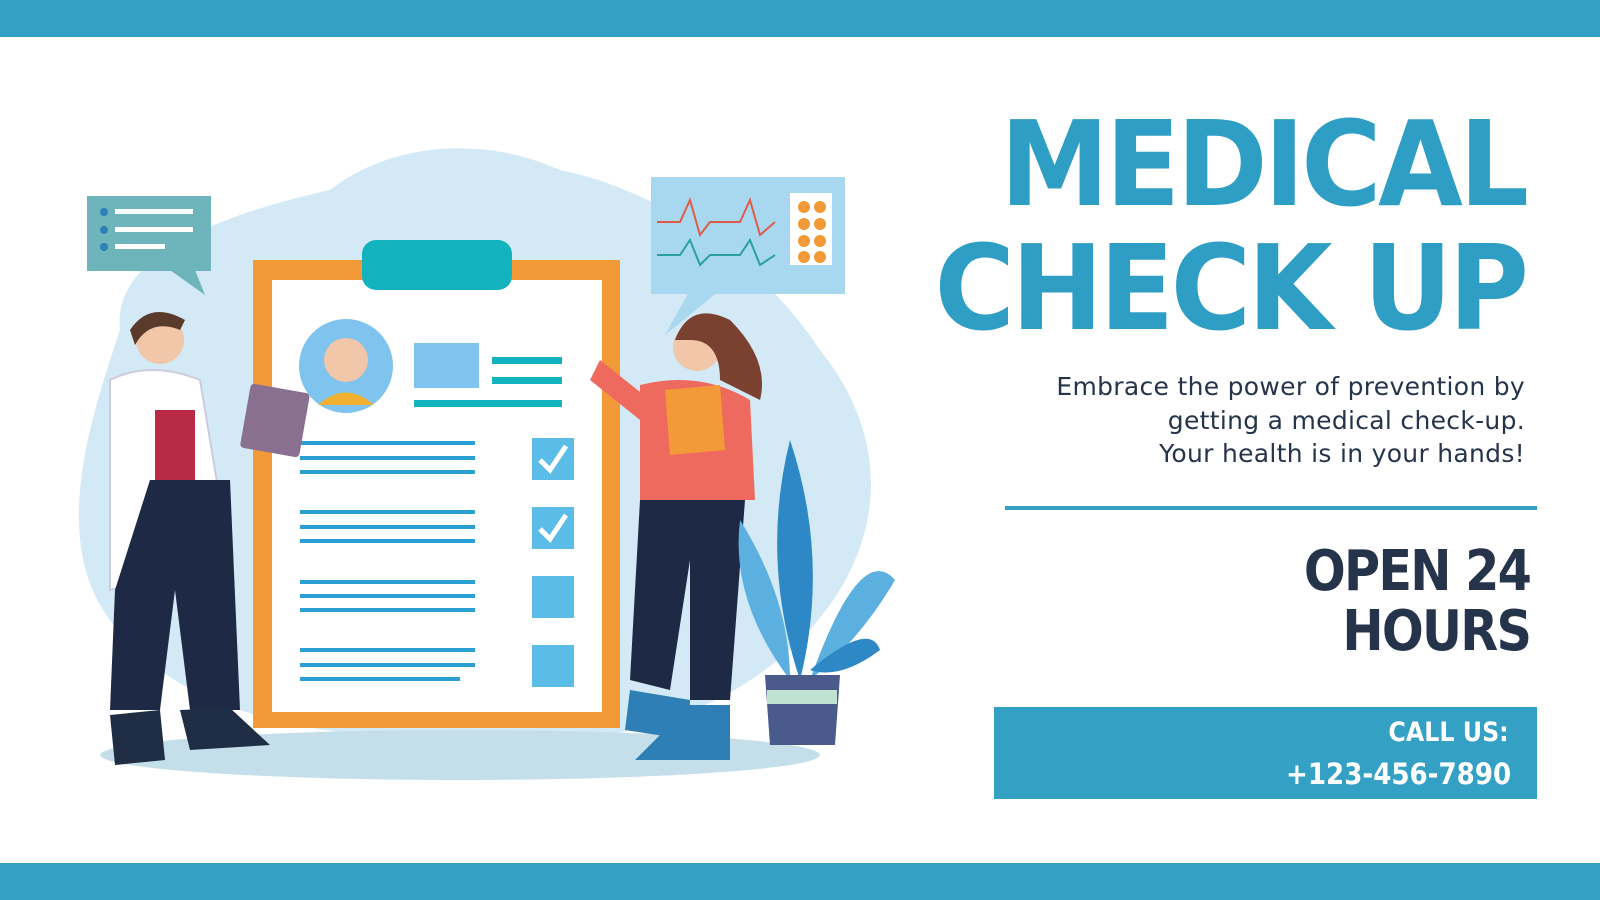 The image size is (1600, 900). I want to click on opening-hours: OPEN 24 HOURS, so click(1417, 601).